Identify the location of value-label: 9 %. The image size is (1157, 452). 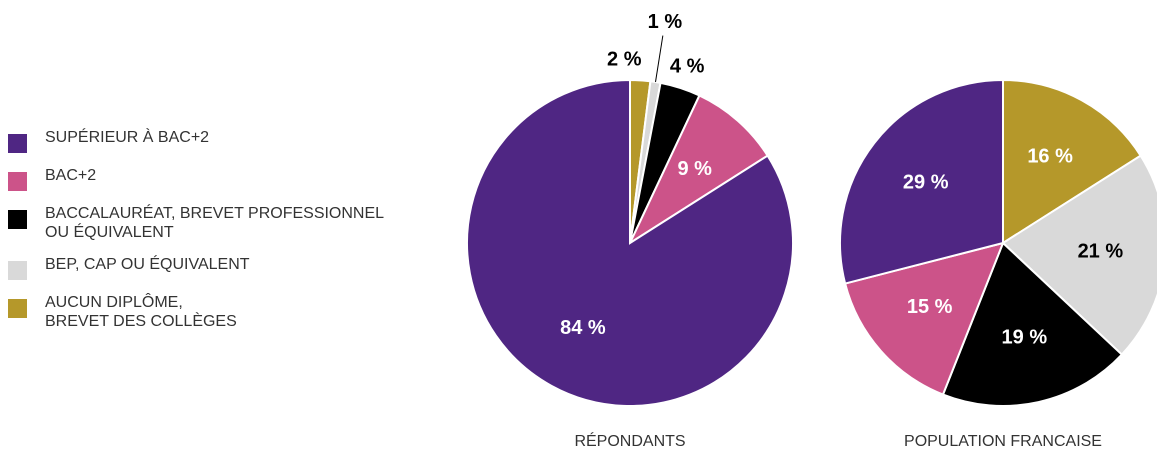
(694, 169).